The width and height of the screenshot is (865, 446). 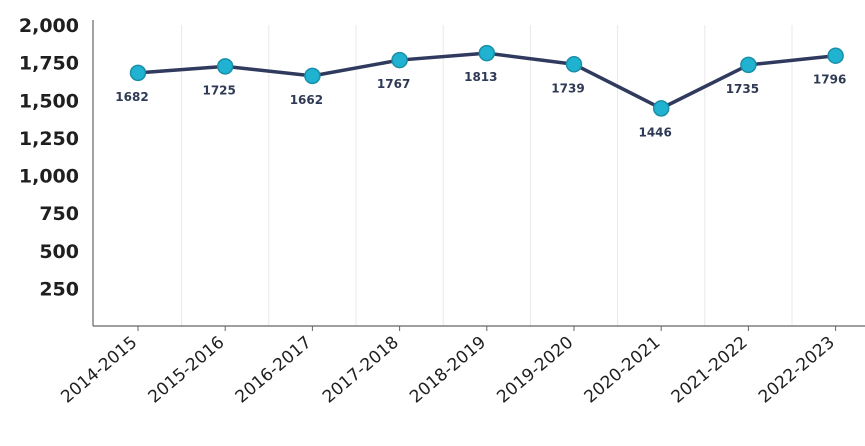 I want to click on data-label: 1446, so click(x=654, y=132).